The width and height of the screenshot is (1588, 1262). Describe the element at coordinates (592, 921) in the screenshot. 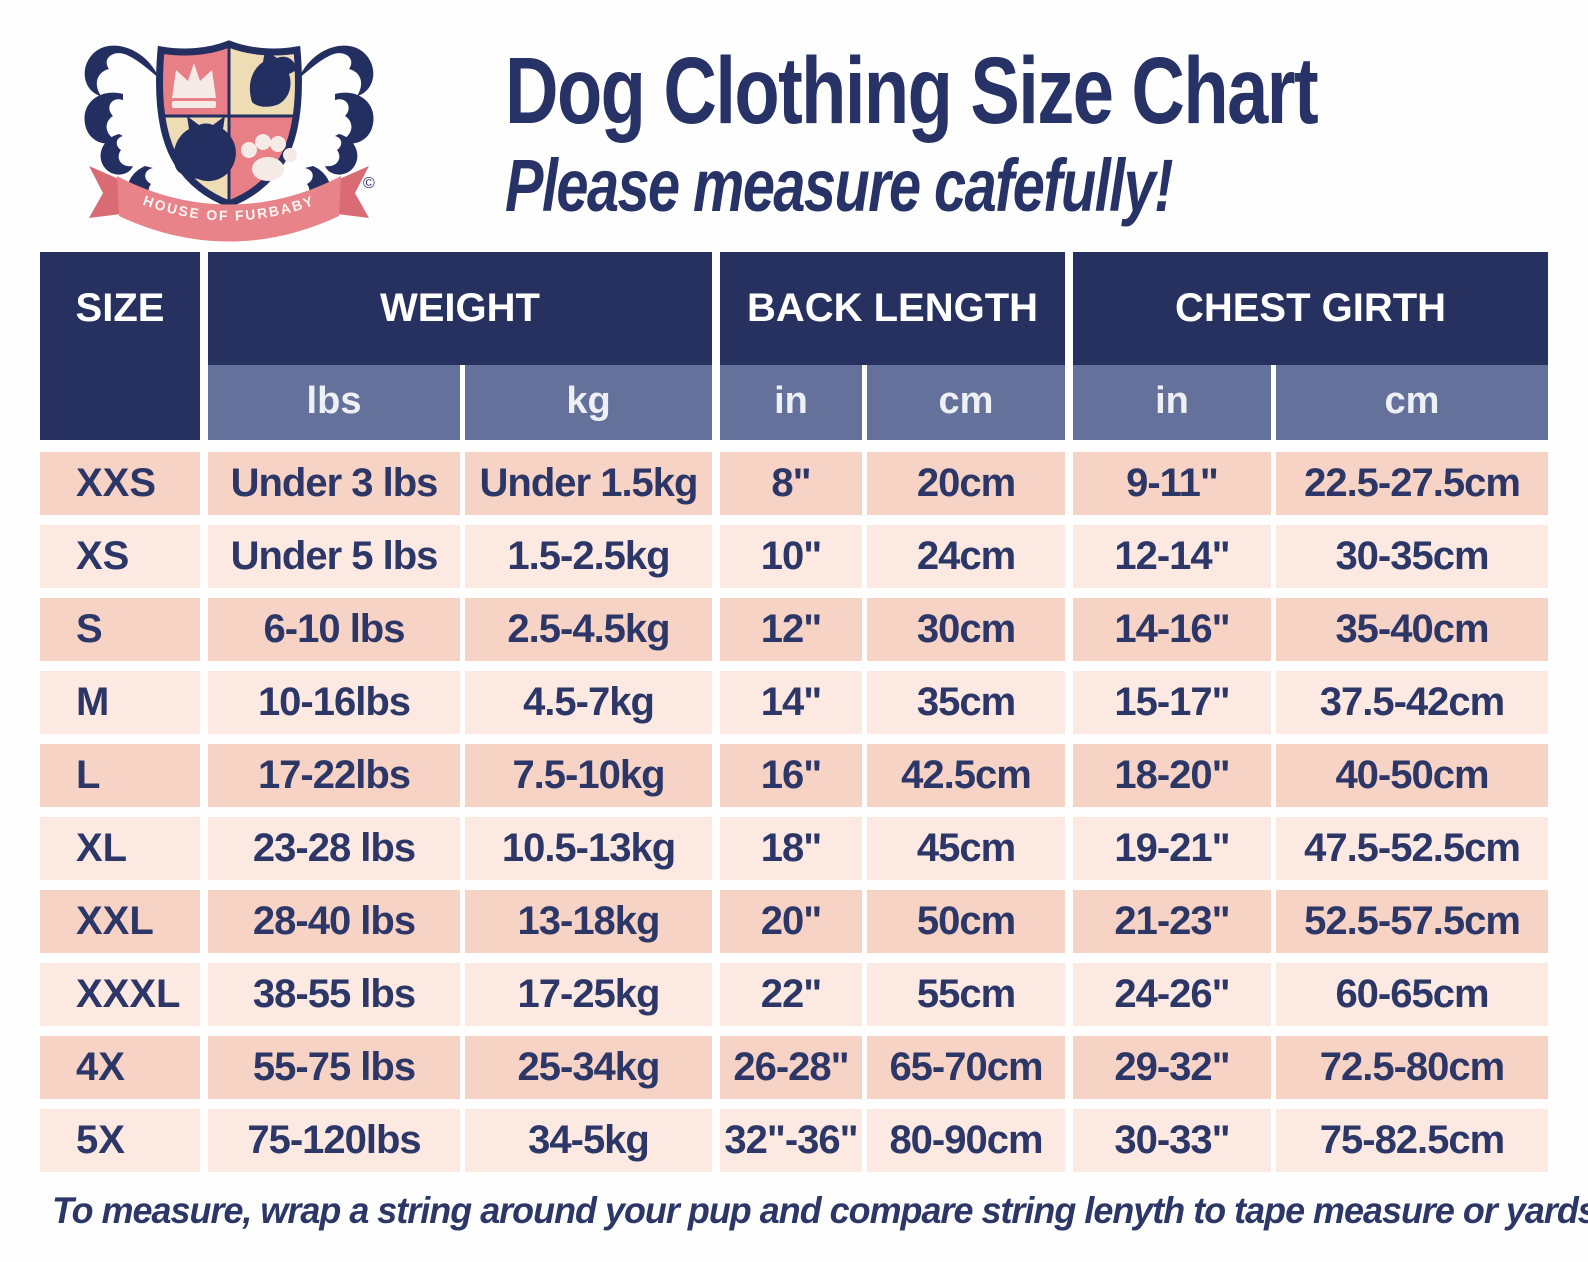

I see `value-cell: 13-18kg` at that location.